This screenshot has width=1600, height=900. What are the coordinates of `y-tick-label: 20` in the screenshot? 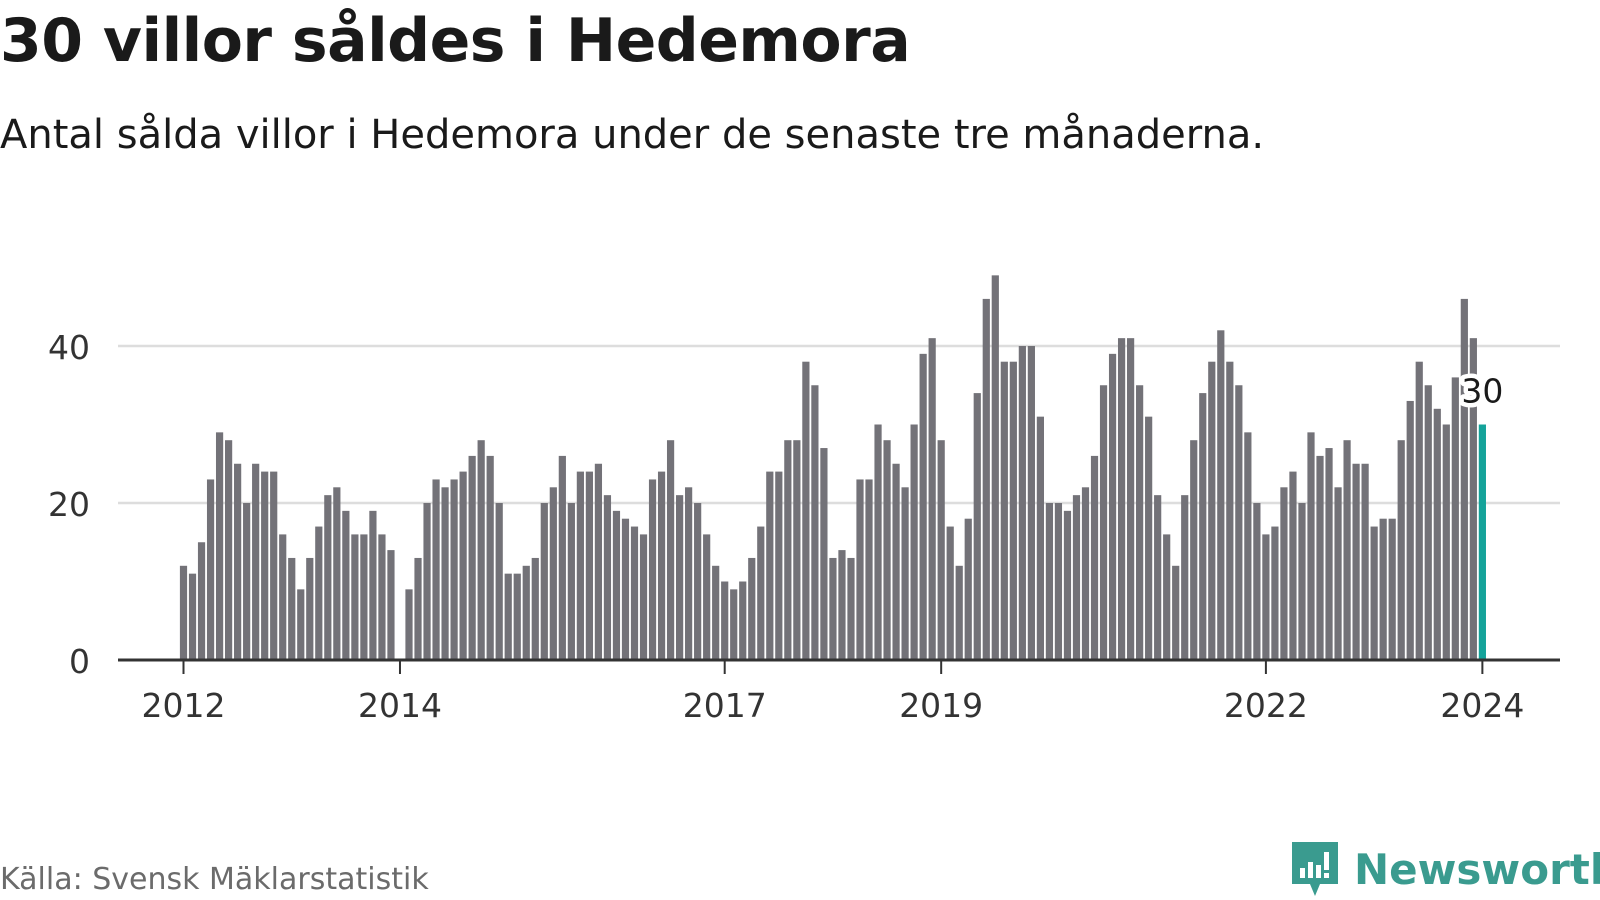 It's located at (69, 504).